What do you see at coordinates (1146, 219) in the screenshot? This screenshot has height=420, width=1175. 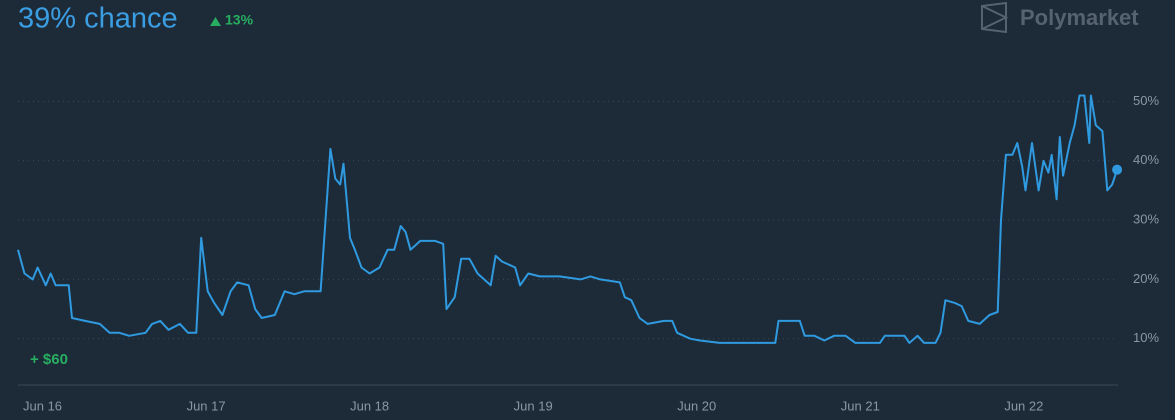 I see `y-tick-label: 30%` at bounding box center [1146, 219].